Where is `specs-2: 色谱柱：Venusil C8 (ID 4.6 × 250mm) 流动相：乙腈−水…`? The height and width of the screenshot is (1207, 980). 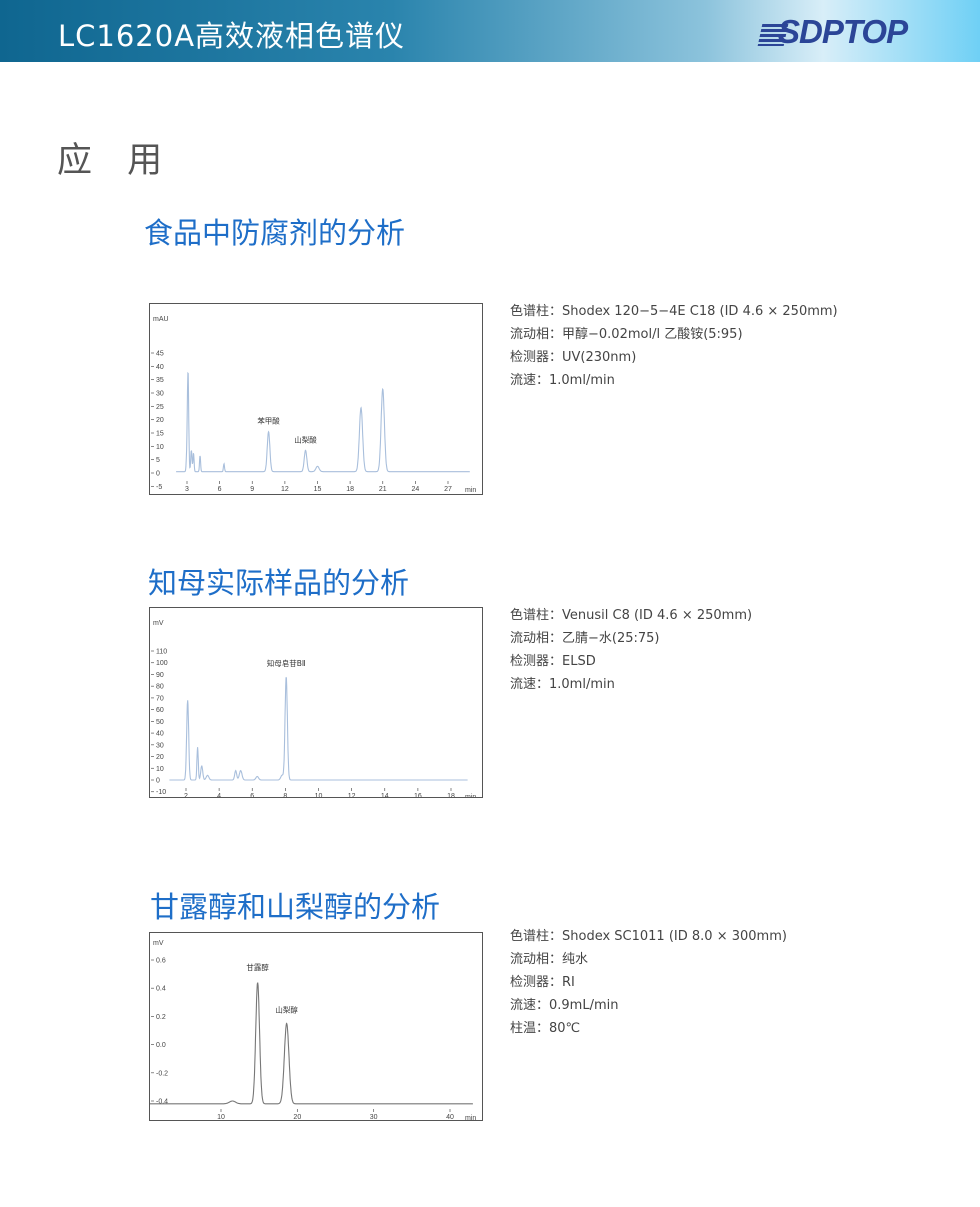 specs-2: 色谱柱：Venusil C8 (ID 4.6 × 250mm) 流动相：乙腈−水… is located at coordinates (631, 650).